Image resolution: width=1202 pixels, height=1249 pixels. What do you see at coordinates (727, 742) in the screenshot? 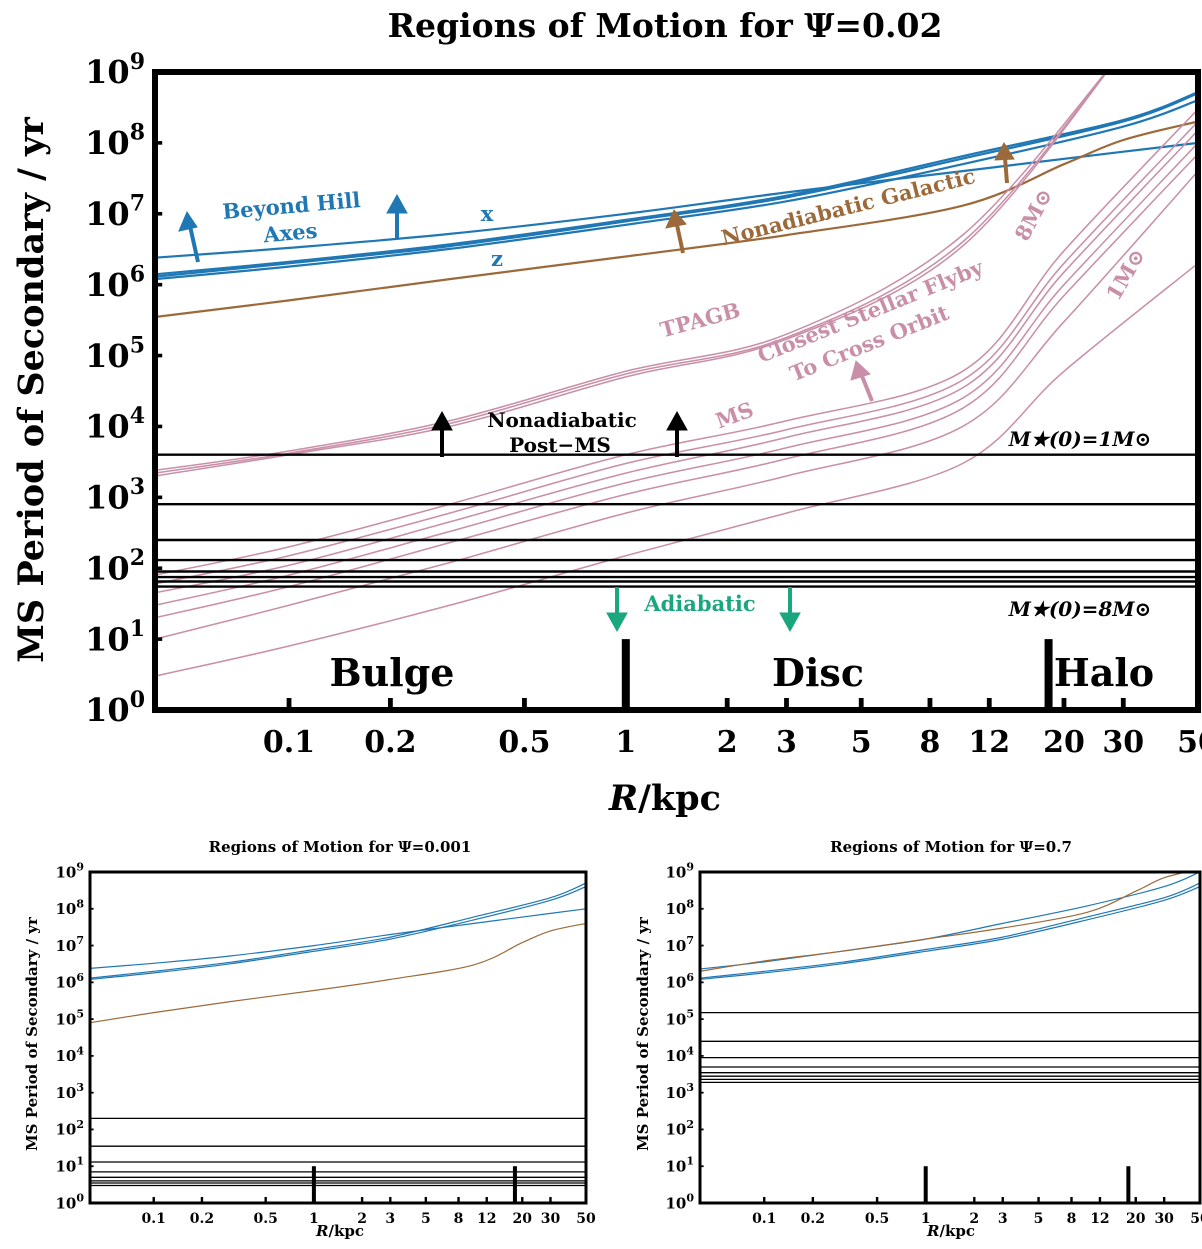
I see `main-xtick-label-4: 2` at bounding box center [727, 742].